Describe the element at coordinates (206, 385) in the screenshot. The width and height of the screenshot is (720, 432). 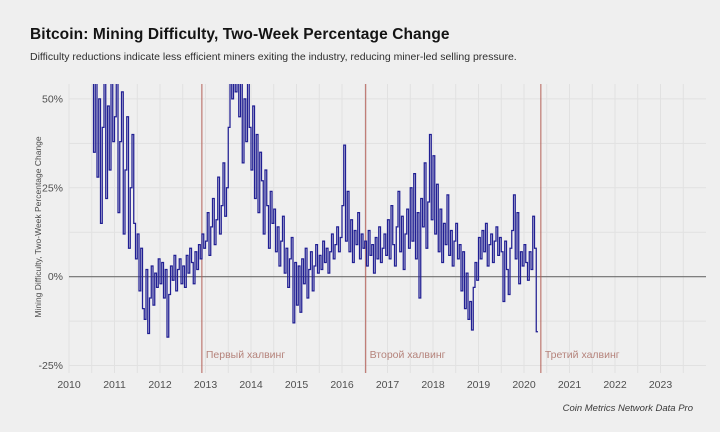
I see `x-tick-label: 2013` at that location.